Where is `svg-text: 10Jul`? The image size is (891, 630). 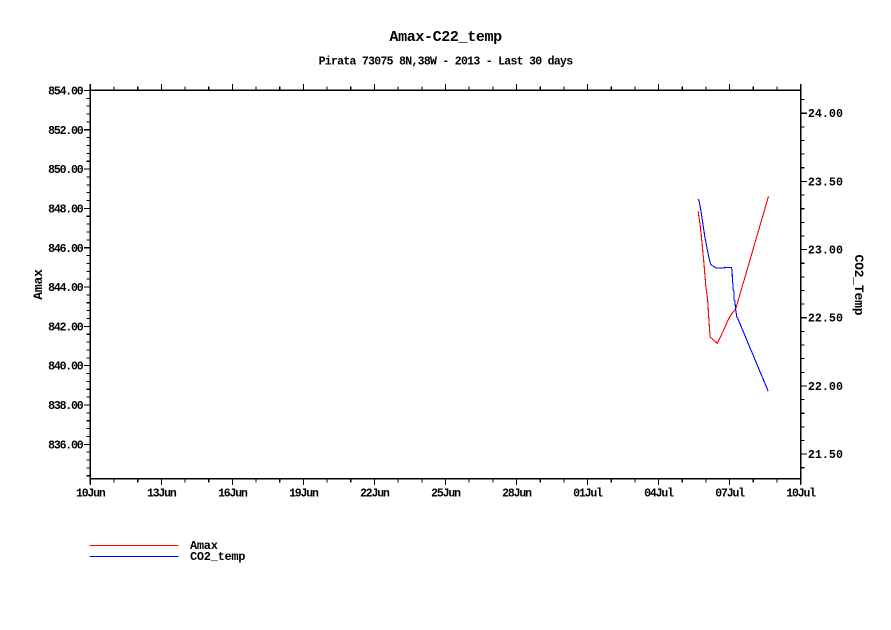
svg-text: 10Jul is located at coordinates (801, 494).